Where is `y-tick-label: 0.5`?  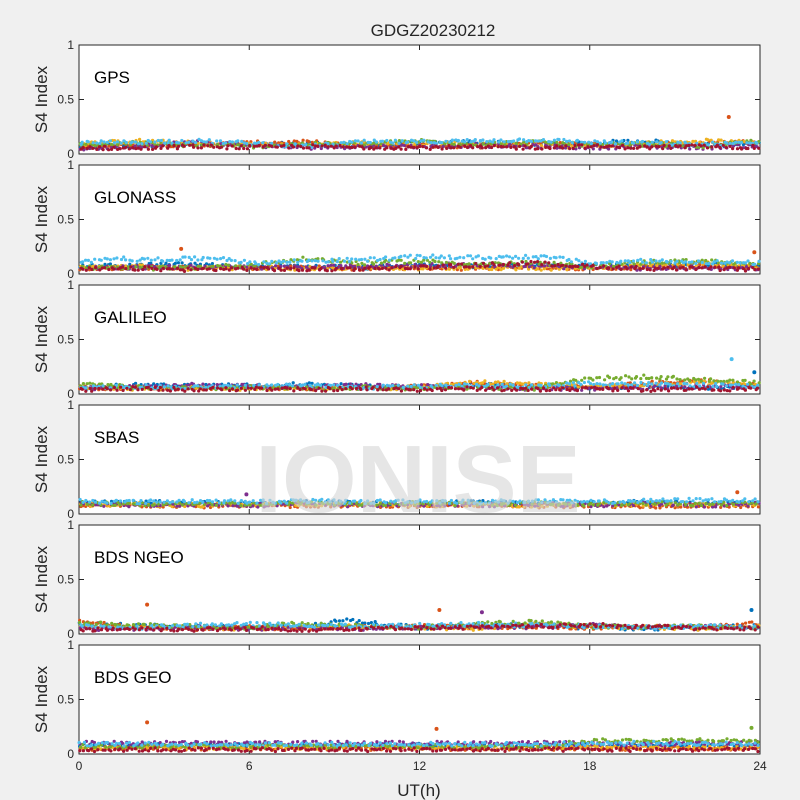 y-tick-label: 0.5 is located at coordinates (65, 100).